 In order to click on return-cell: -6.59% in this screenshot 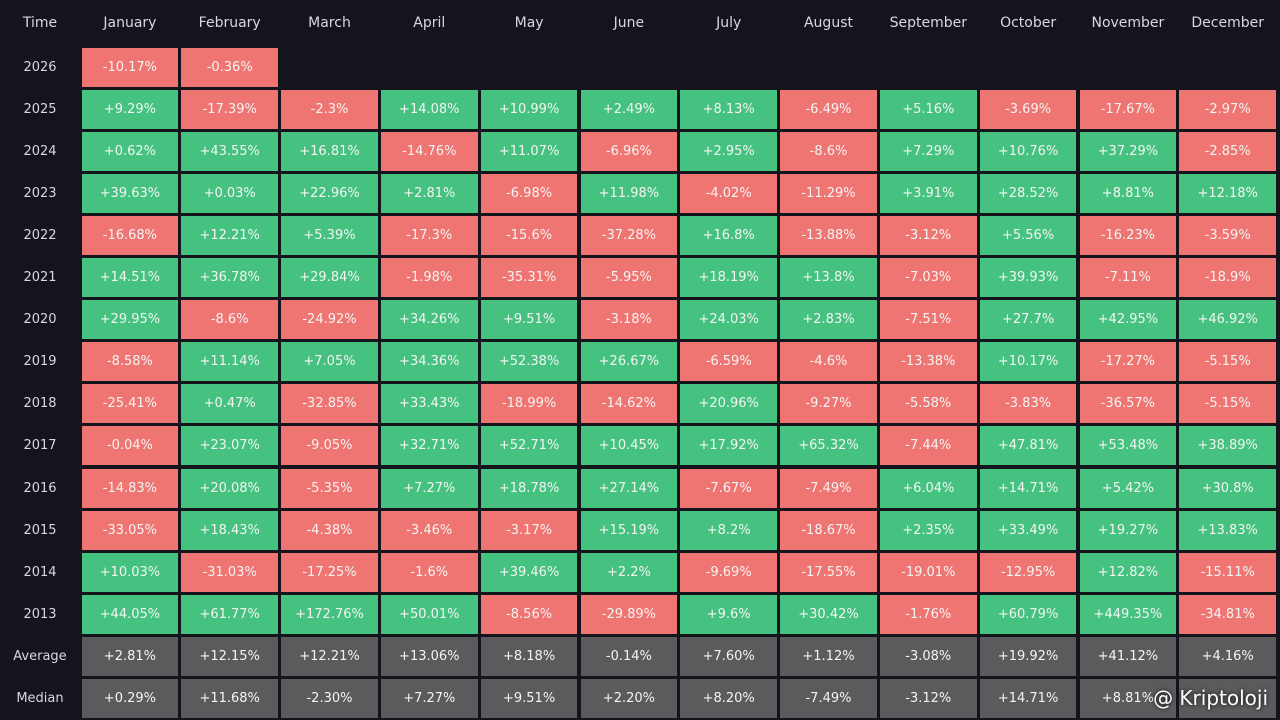, I will do `click(729, 362)`.